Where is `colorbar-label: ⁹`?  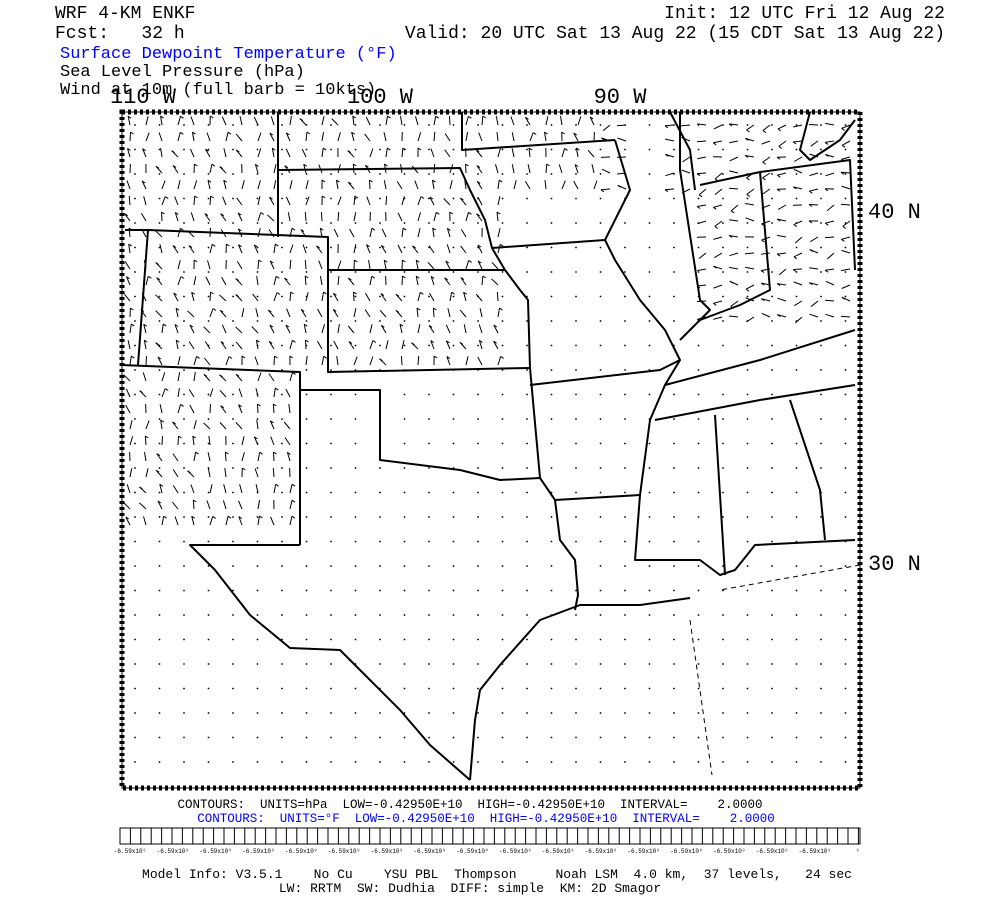
colorbar-label: ⁹ is located at coordinates (858, 851).